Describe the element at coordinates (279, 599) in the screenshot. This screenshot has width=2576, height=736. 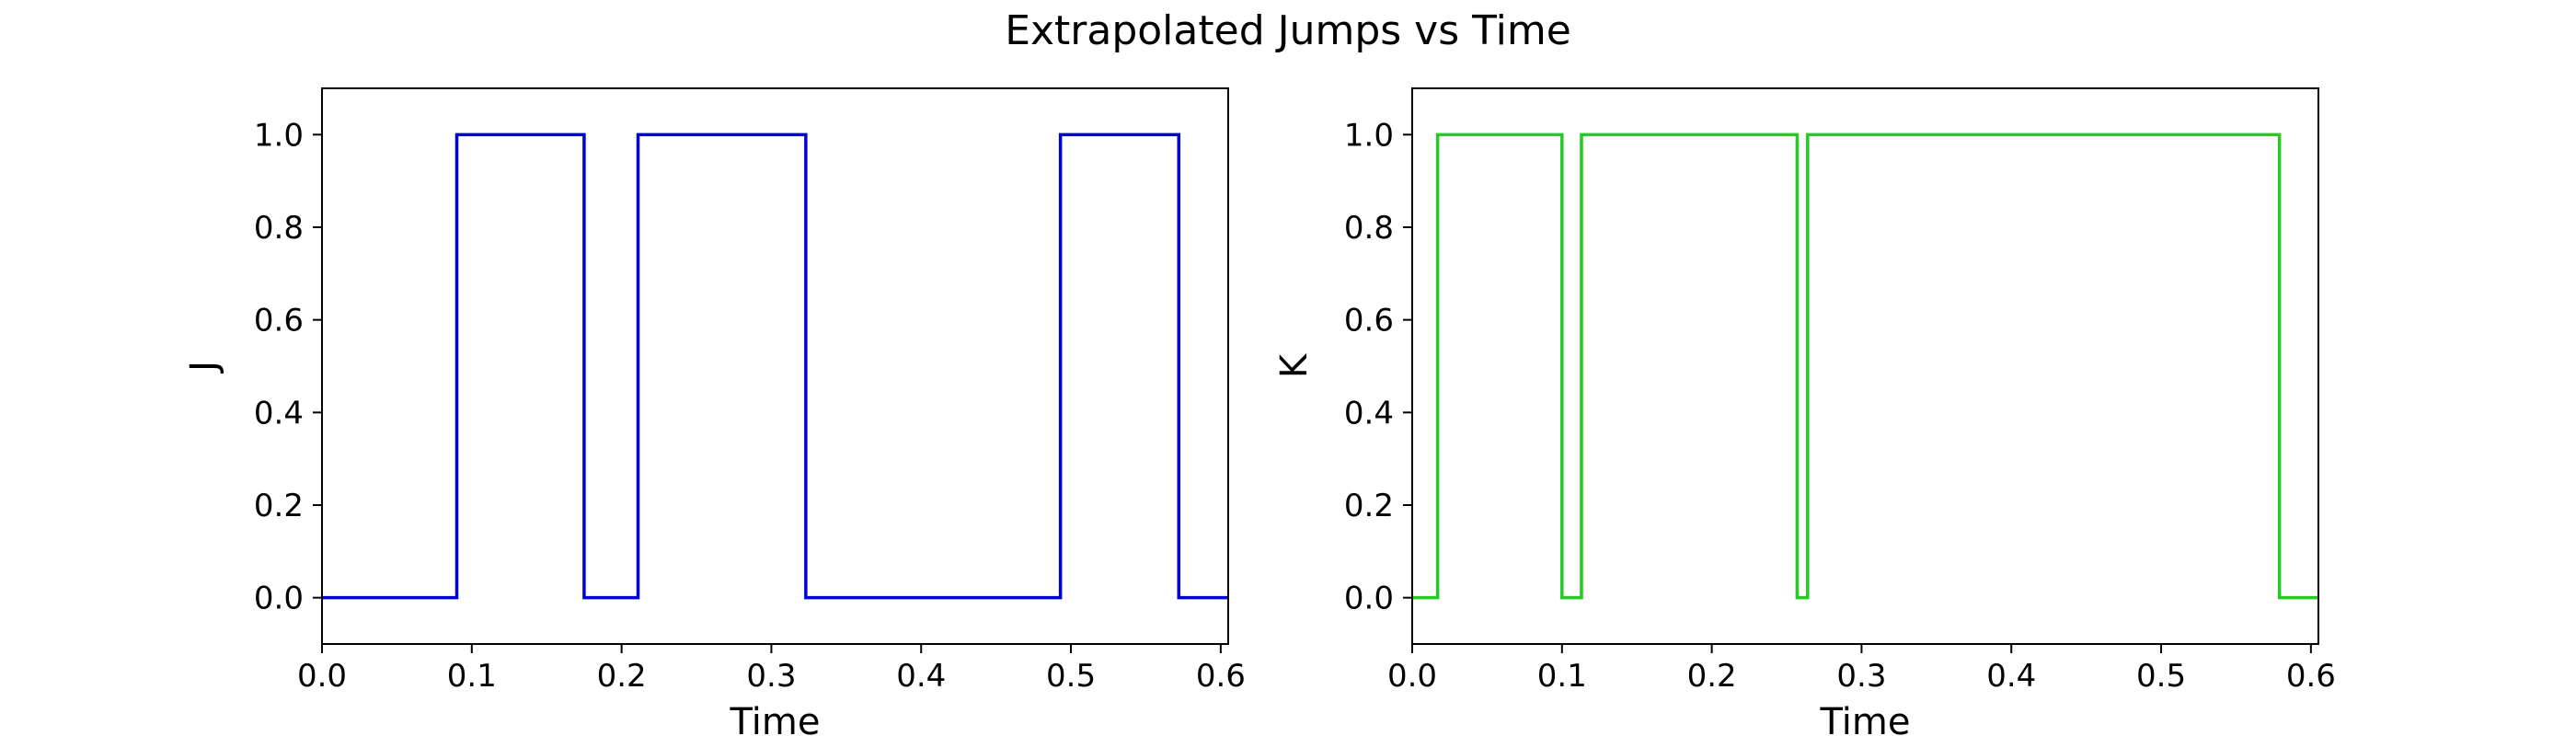
I see `y-tick-label-j: 0.0` at that location.